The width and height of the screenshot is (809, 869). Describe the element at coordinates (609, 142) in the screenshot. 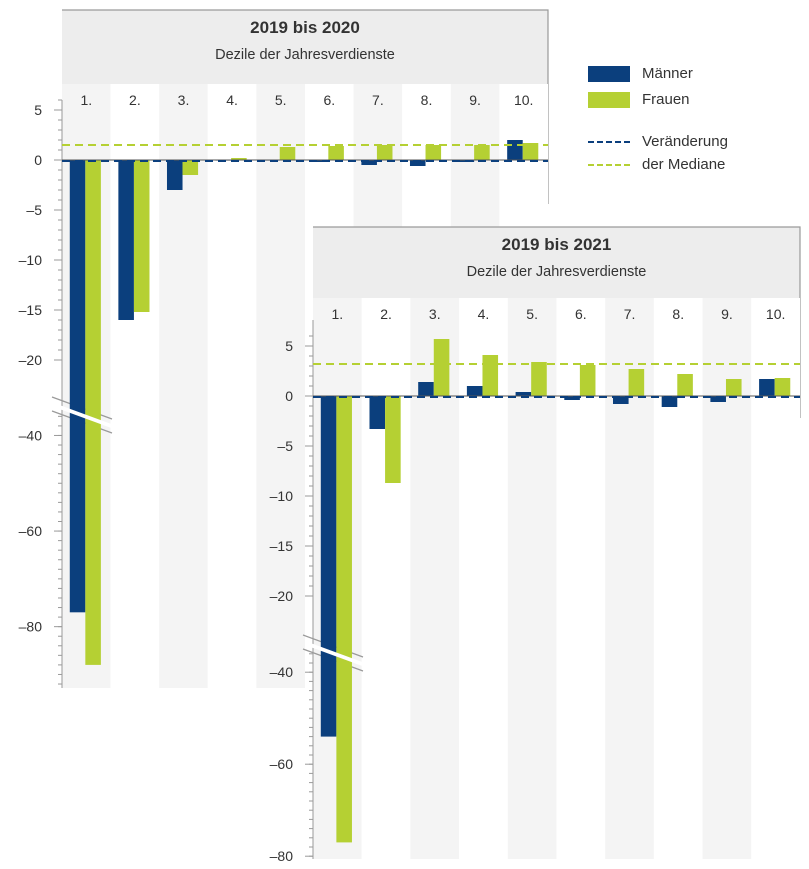

I see `legend-dash-median-men` at that location.